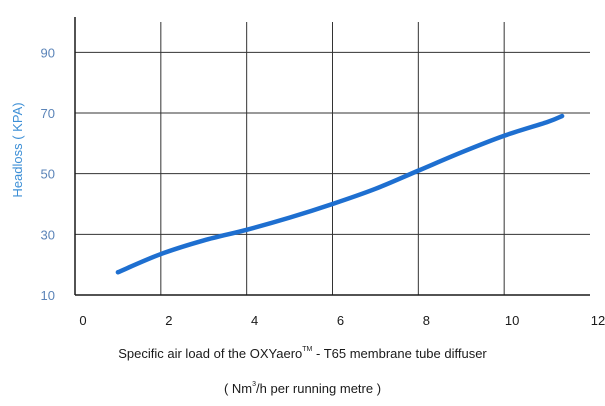  Describe the element at coordinates (48, 234) in the screenshot. I see `y-tick-label: 30` at that location.